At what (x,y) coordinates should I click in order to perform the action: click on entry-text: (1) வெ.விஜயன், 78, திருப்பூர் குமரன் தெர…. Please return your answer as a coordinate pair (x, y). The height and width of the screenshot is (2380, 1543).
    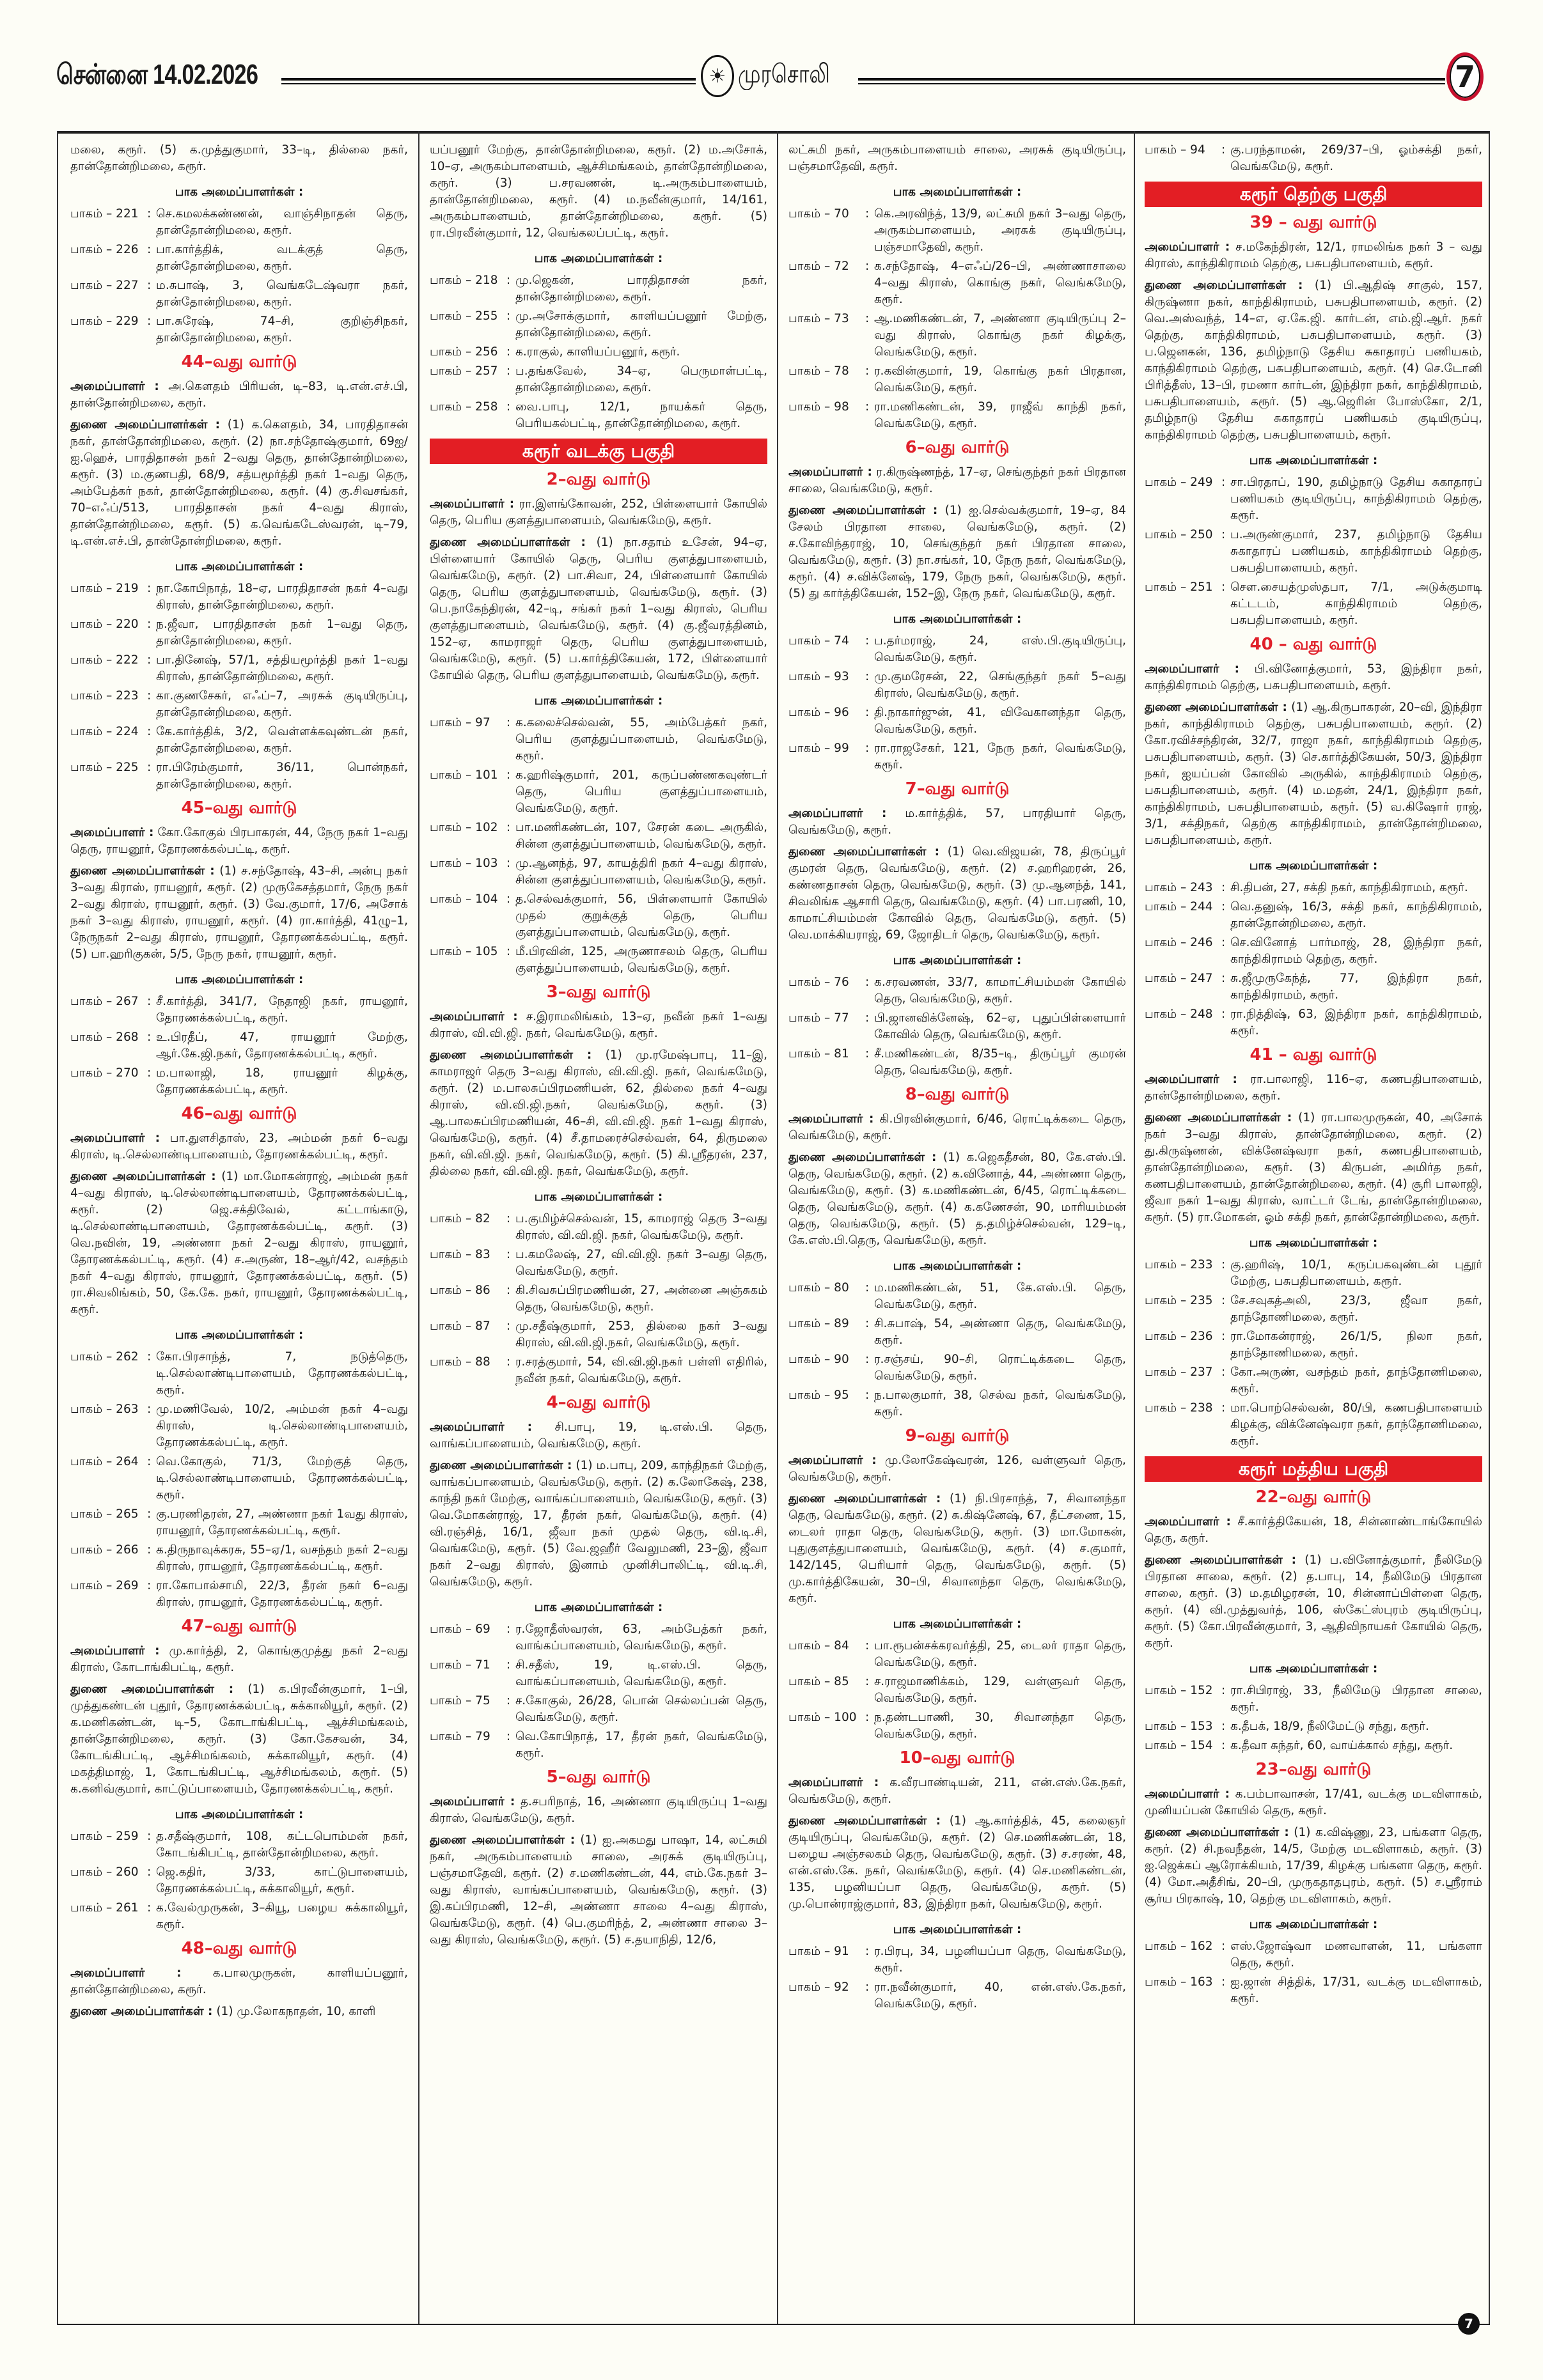
    Looking at the image, I should click on (957, 893).